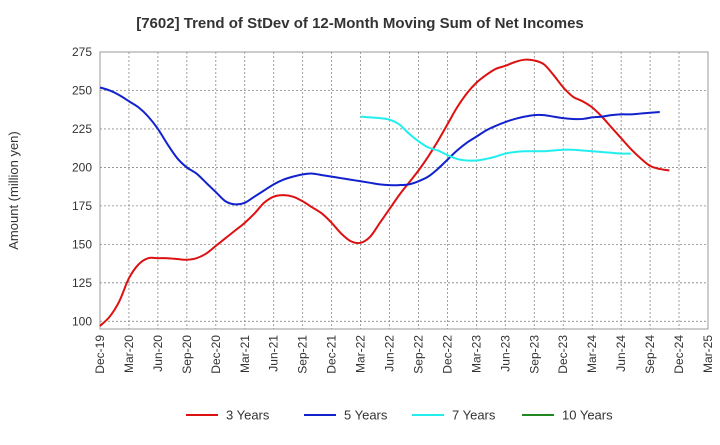  Describe the element at coordinates (129, 354) in the screenshot. I see `x-tick-label: Mar-20` at that location.